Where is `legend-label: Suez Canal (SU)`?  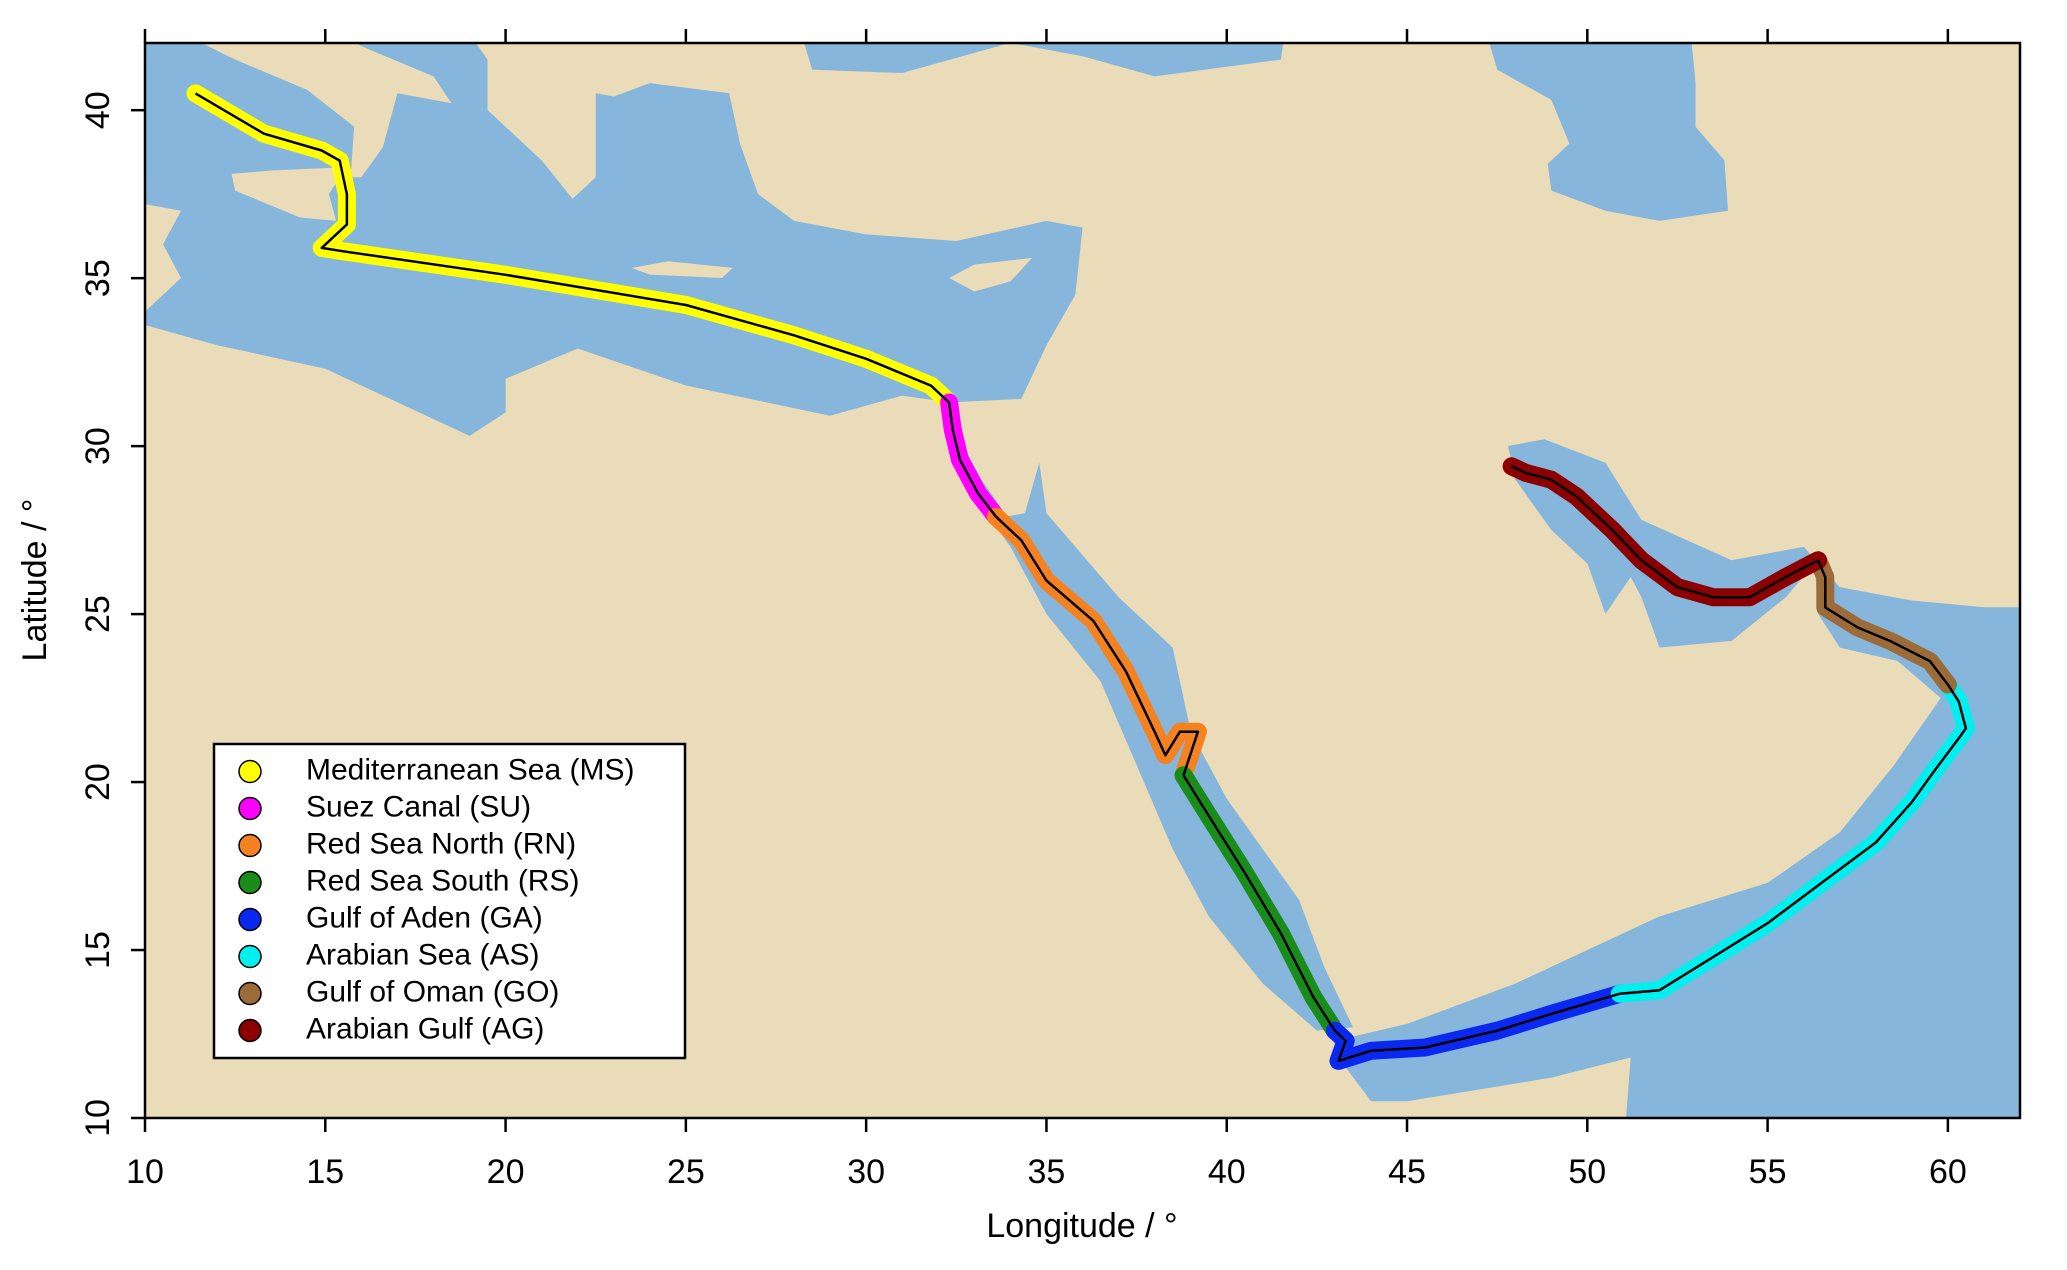 legend-label: Suez Canal (SU) is located at coordinates (418, 806).